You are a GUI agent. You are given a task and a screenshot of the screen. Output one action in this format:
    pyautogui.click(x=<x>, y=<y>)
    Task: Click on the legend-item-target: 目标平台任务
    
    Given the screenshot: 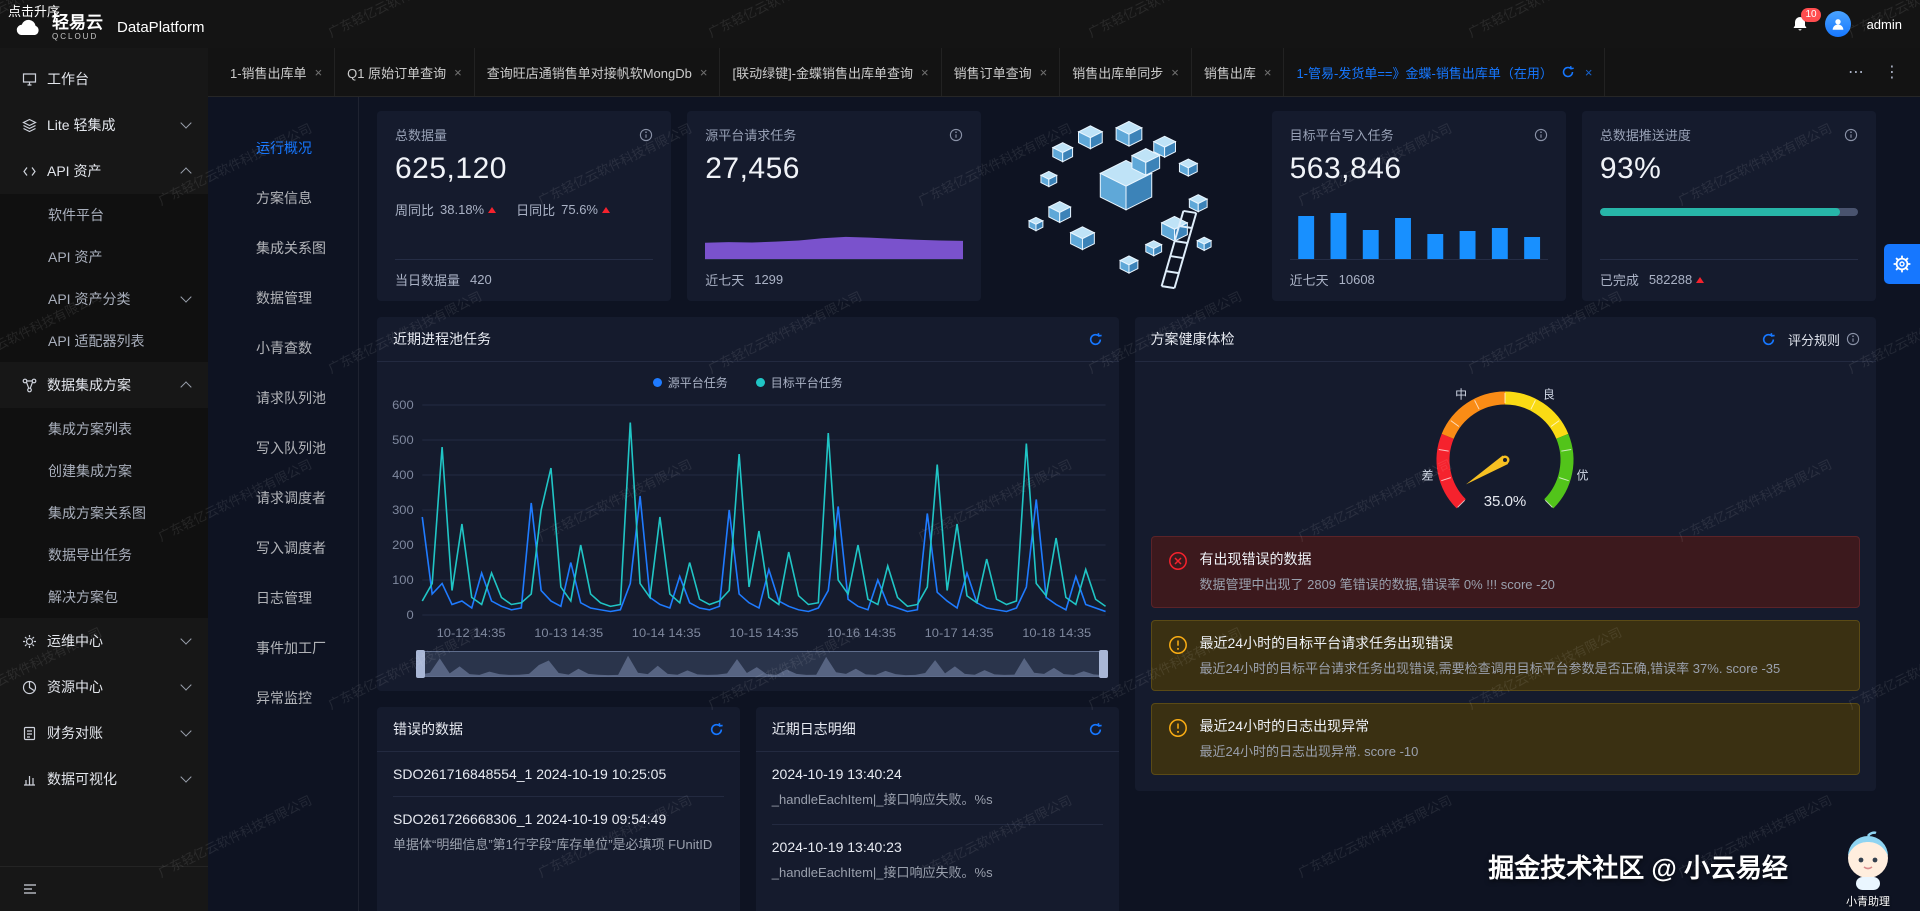 What is the action you would take?
    pyautogui.click(x=799, y=382)
    